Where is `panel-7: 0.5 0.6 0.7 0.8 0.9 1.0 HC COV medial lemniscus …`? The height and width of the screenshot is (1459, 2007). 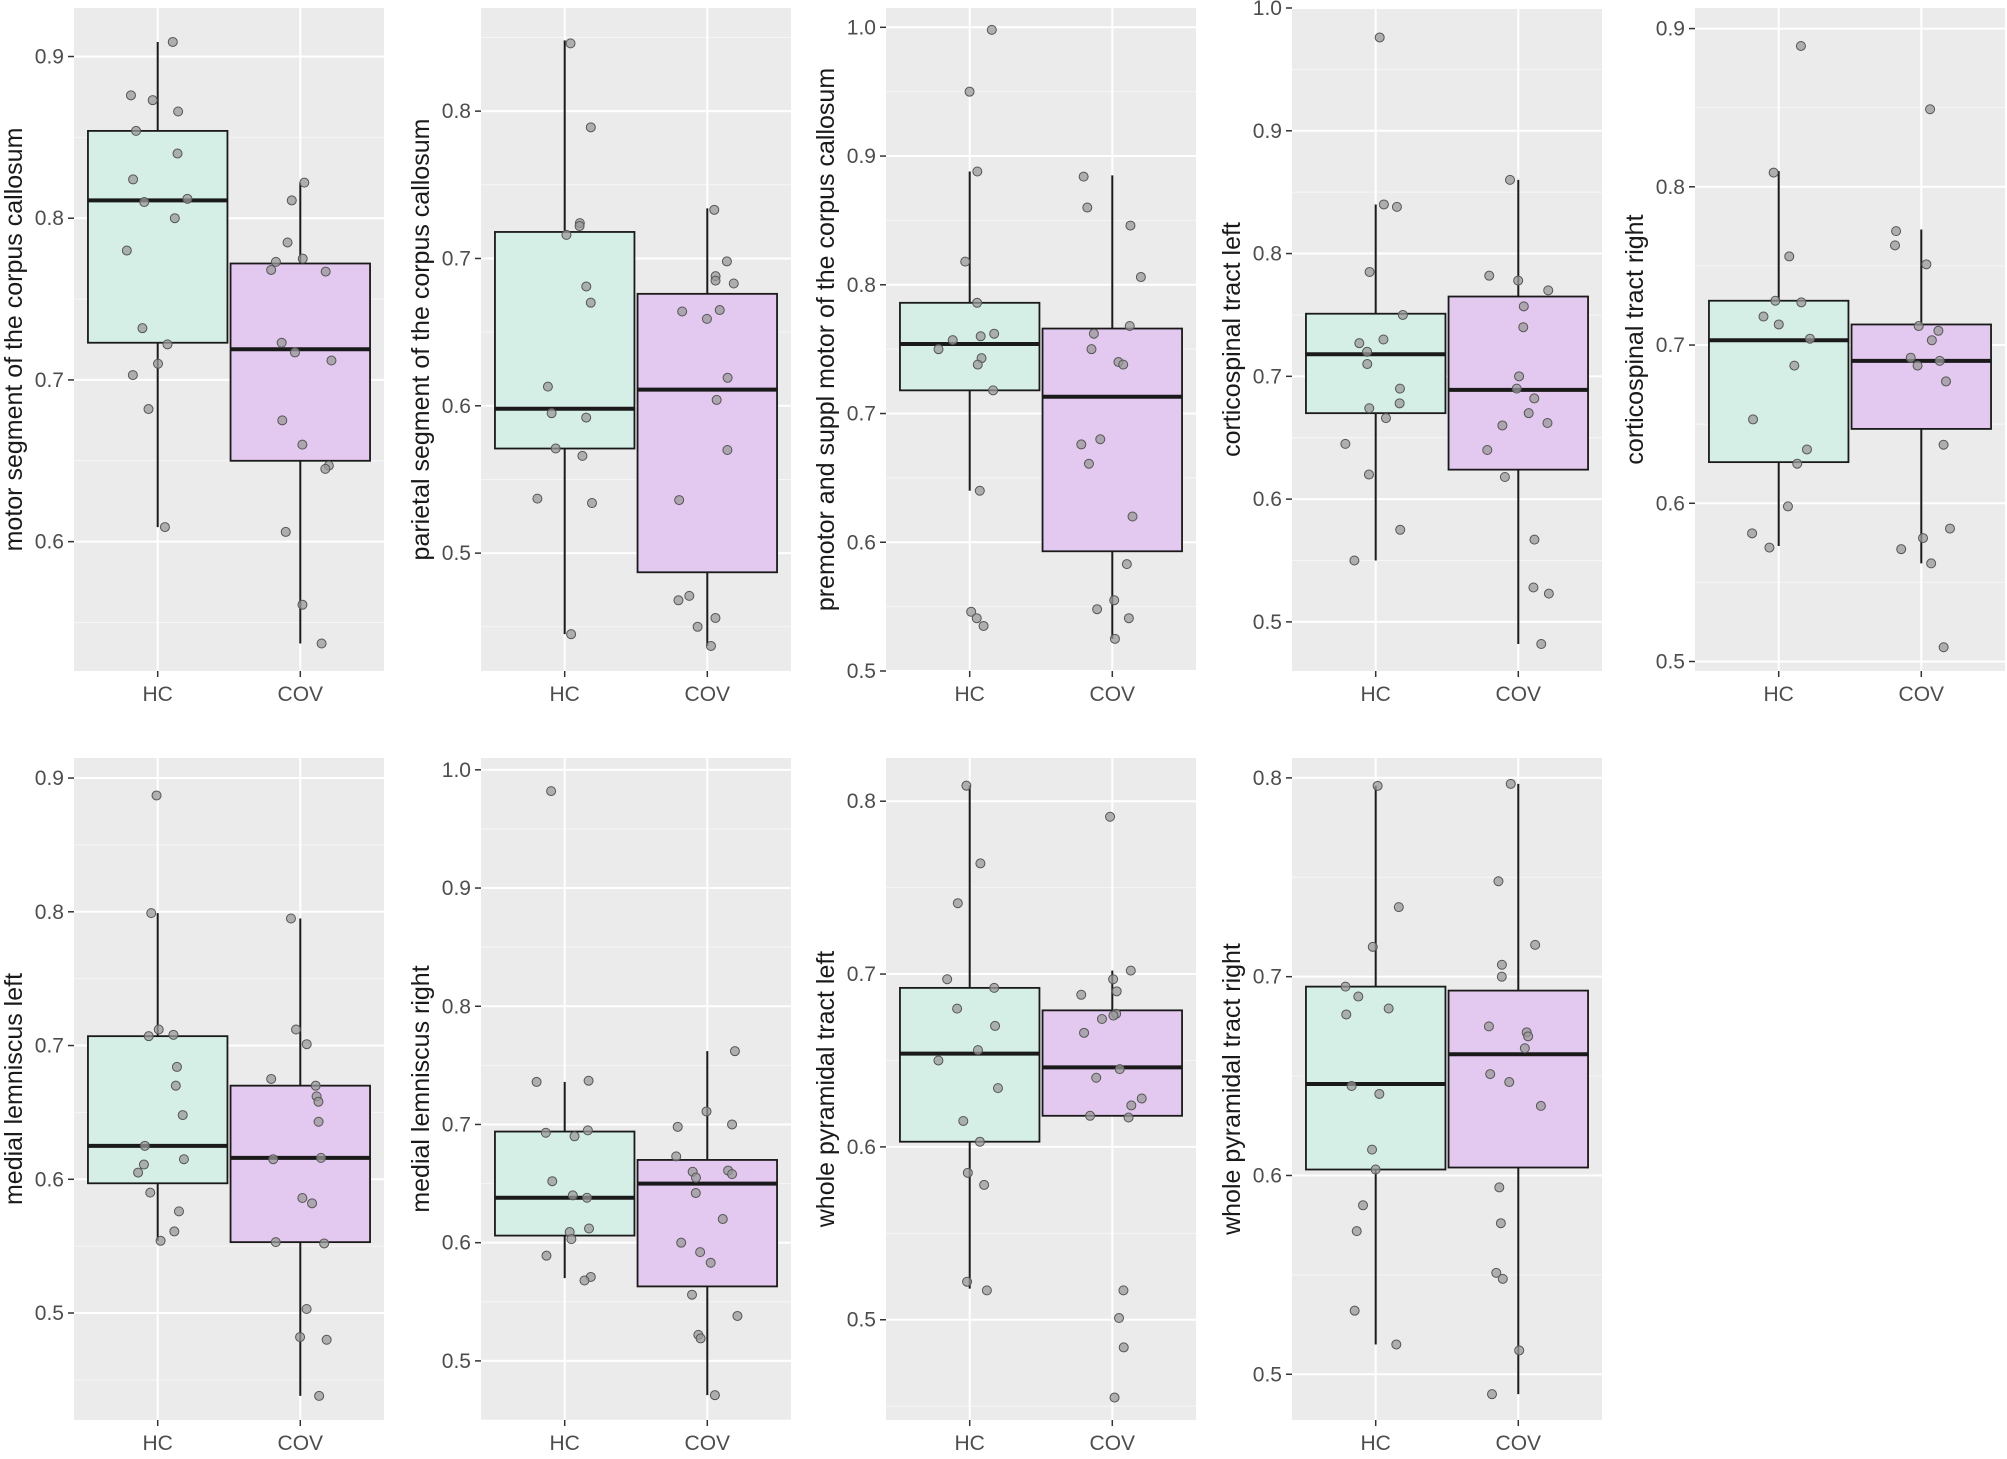
panel-7: 0.5 0.6 0.7 0.8 0.9 1.0 HC COV medial lemniscus … is located at coordinates (599, 1106).